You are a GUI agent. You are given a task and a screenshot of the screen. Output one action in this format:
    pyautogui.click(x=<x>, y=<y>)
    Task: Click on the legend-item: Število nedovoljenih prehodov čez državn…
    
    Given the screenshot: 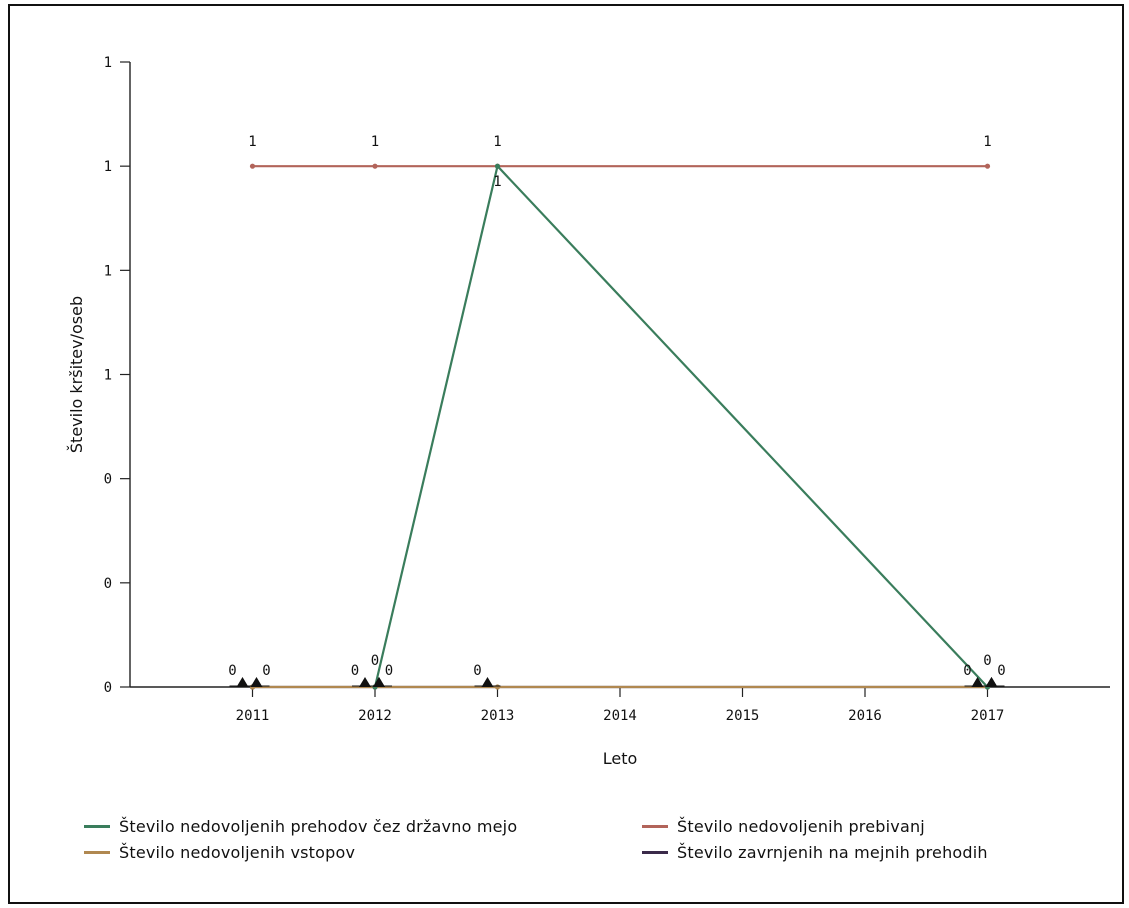 What is the action you would take?
    pyautogui.click(x=300, y=826)
    